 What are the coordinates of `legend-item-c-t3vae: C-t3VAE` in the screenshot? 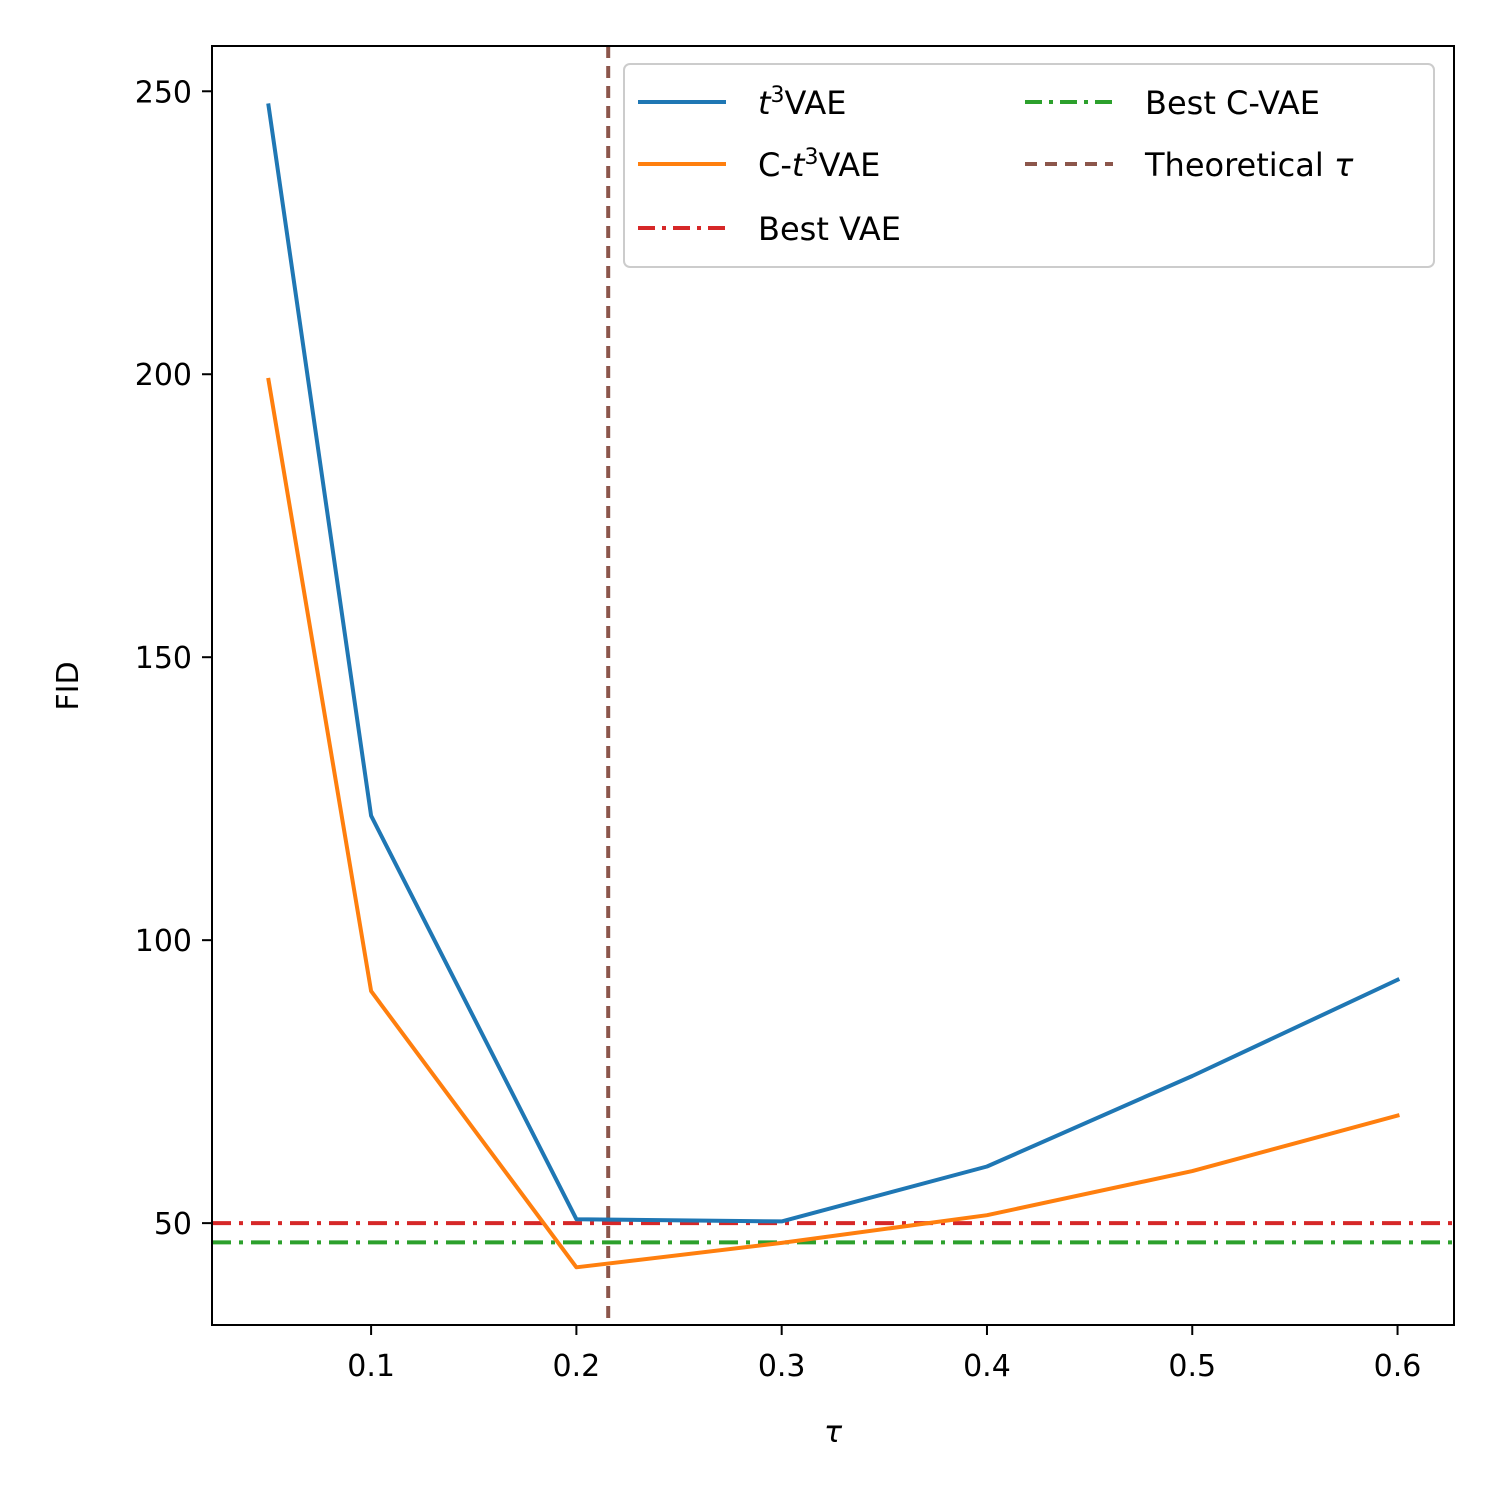 It's located at (759, 164).